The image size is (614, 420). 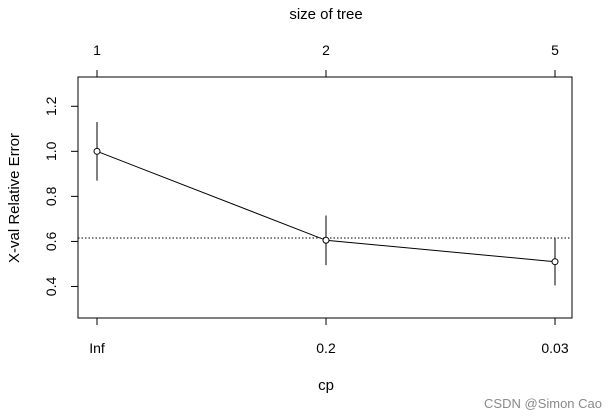 What do you see at coordinates (554, 348) in the screenshot?
I see `x-tick-label: 0.03` at bounding box center [554, 348].